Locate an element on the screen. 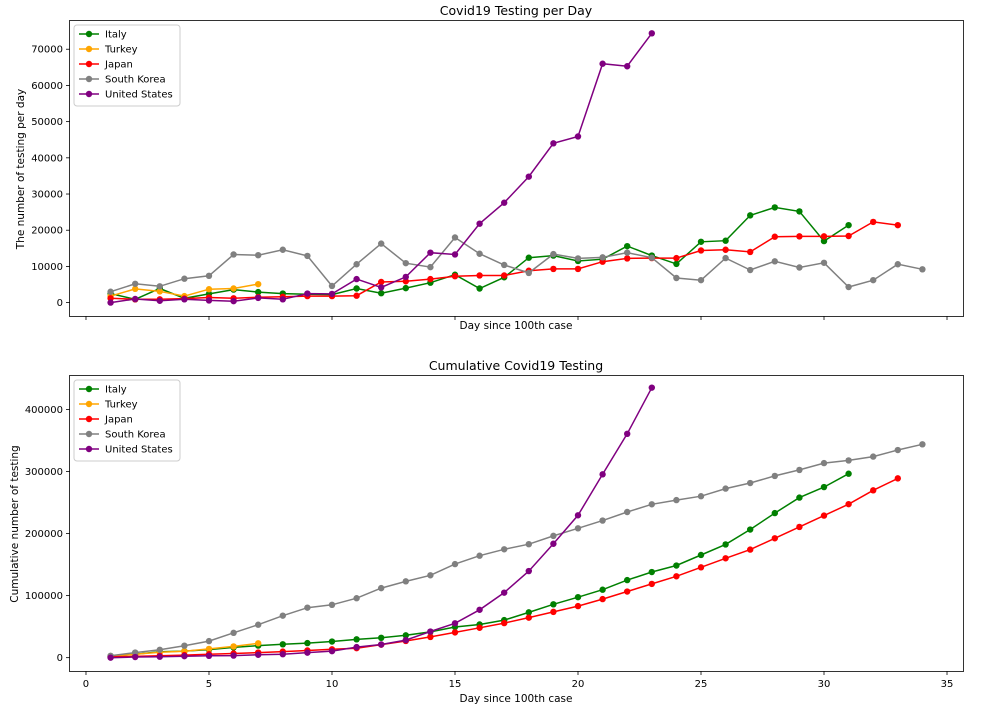  bottom-xtick-label: 20 is located at coordinates (578, 684).